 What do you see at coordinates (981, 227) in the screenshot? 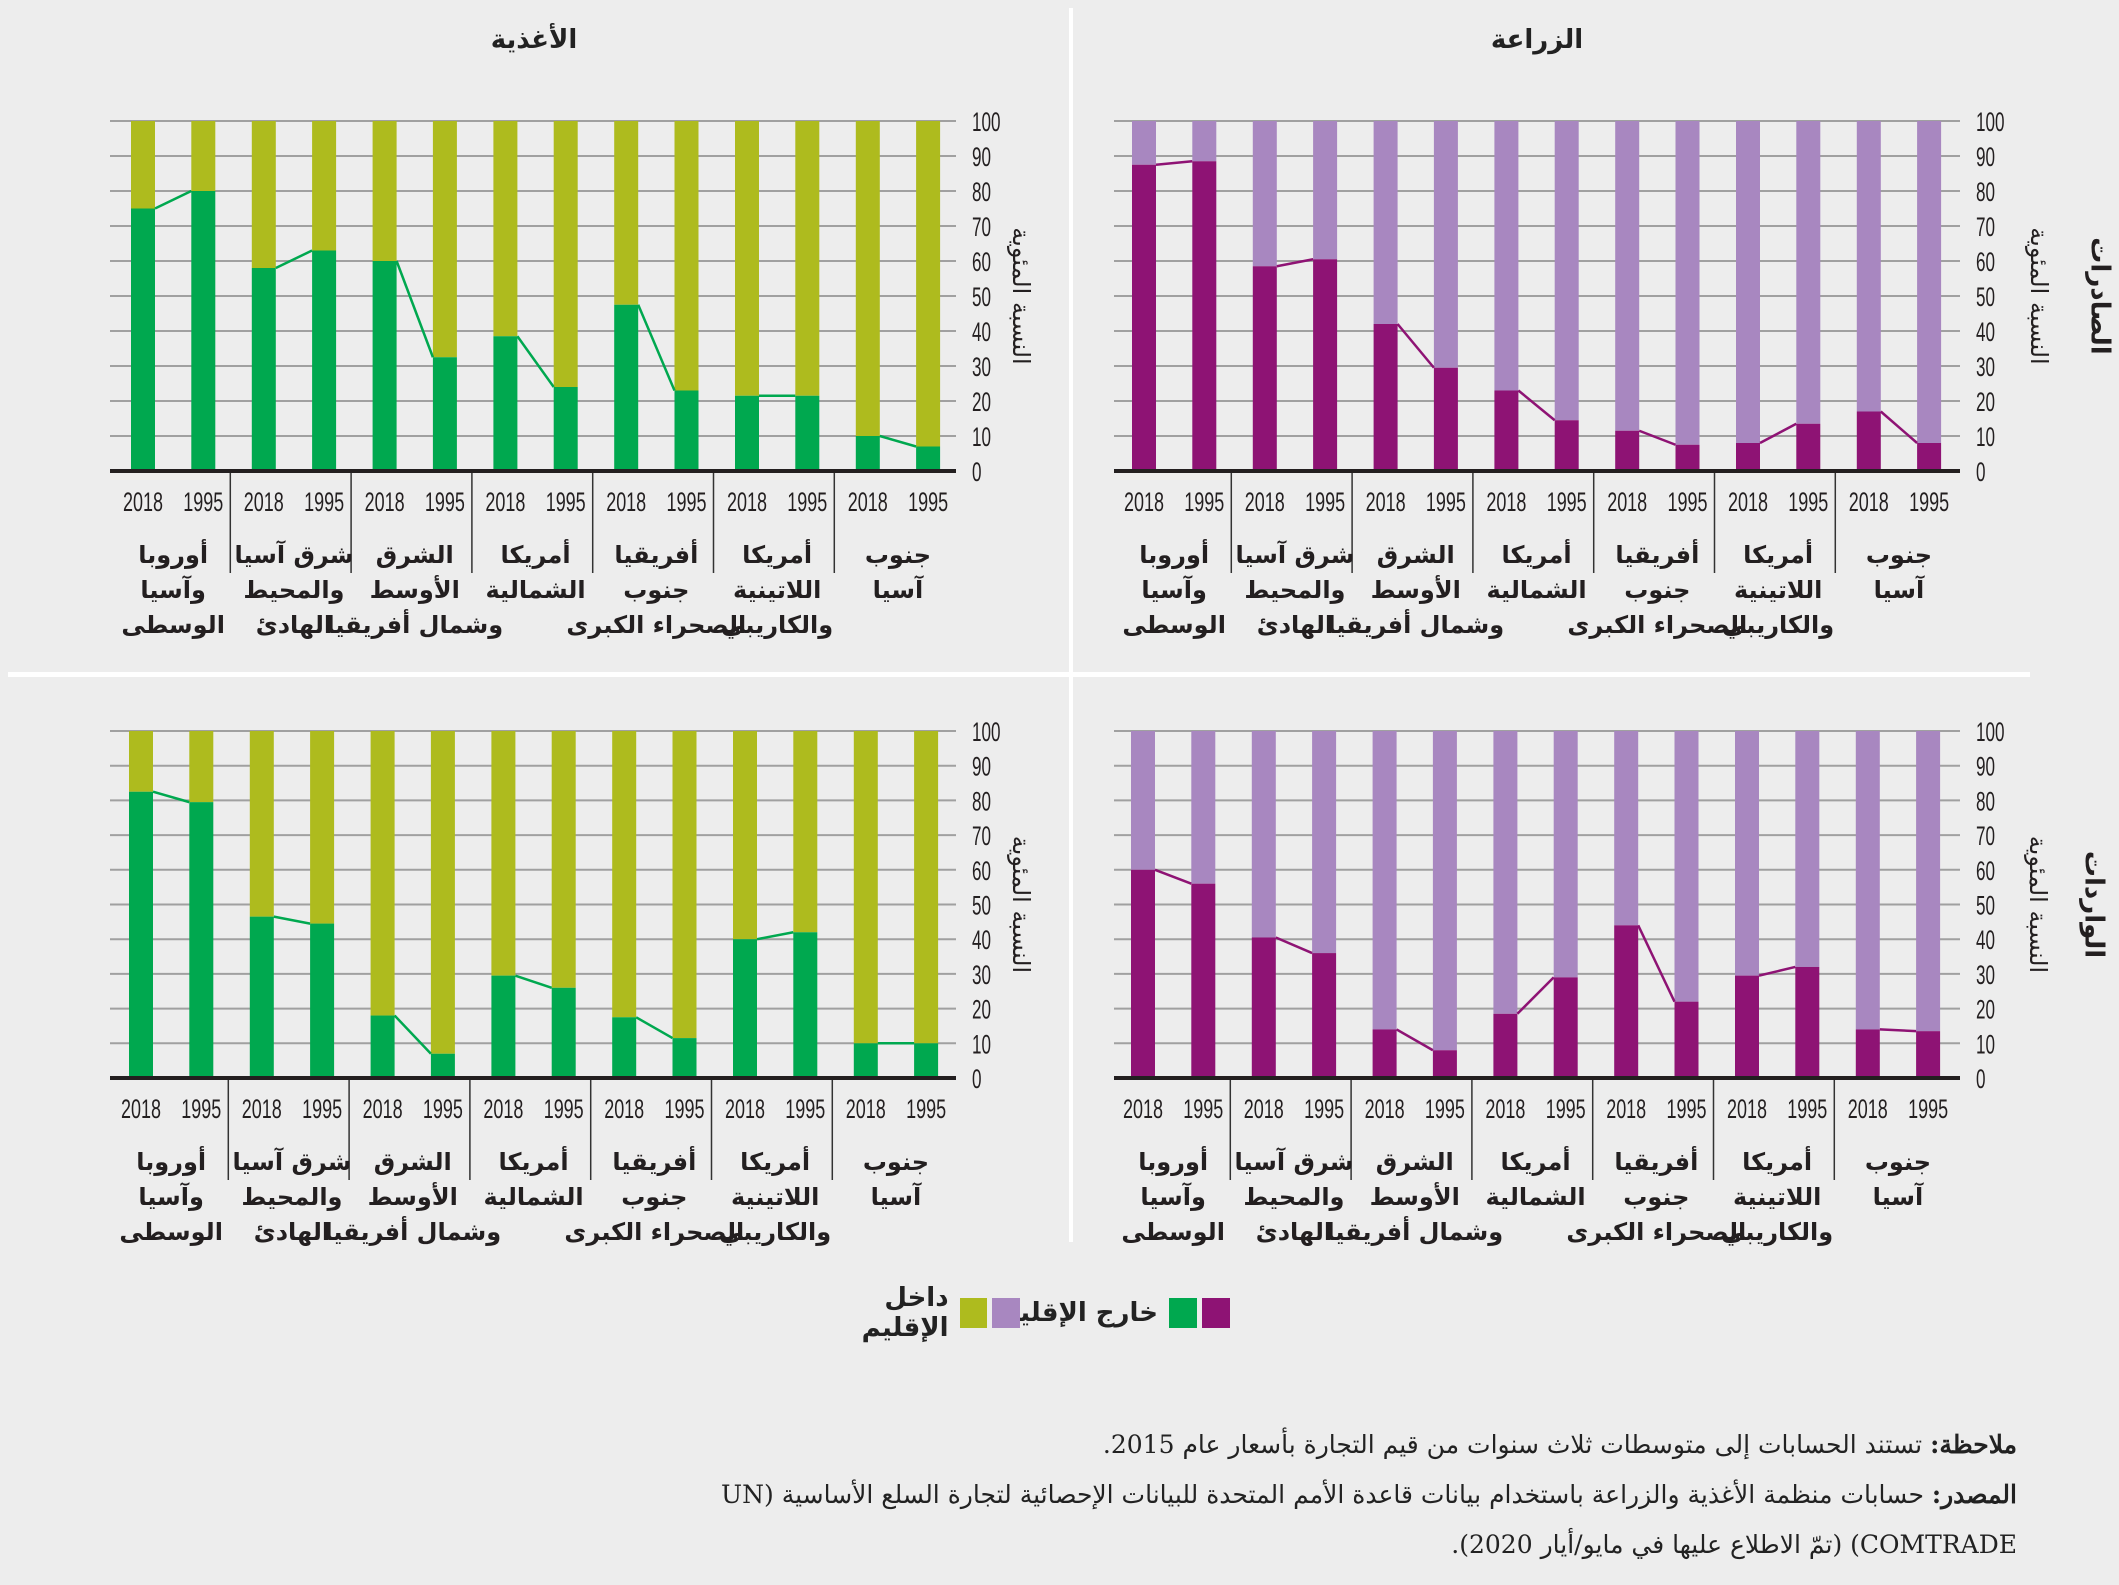
I see `y-tick-label: 70` at bounding box center [981, 227].